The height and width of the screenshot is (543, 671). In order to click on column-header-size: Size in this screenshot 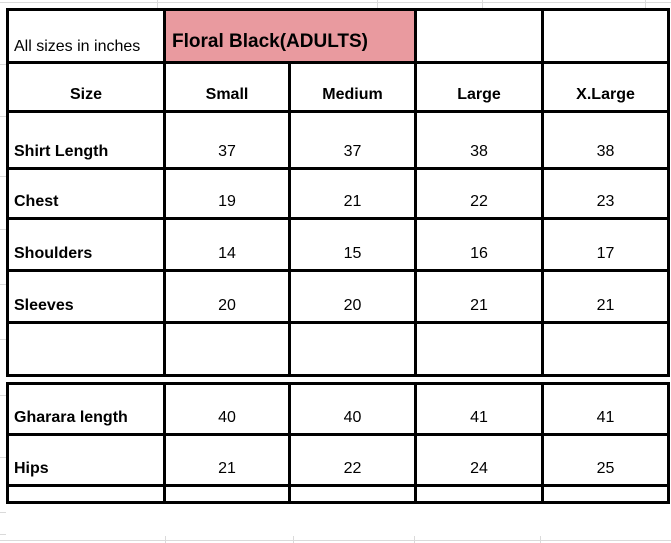, I will do `click(86, 87)`.